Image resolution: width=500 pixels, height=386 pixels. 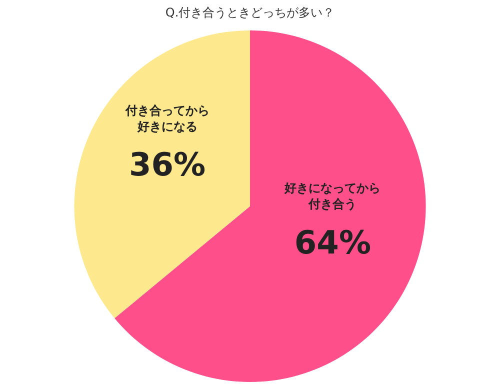 I want to click on data-label: 64%, so click(x=333, y=242).